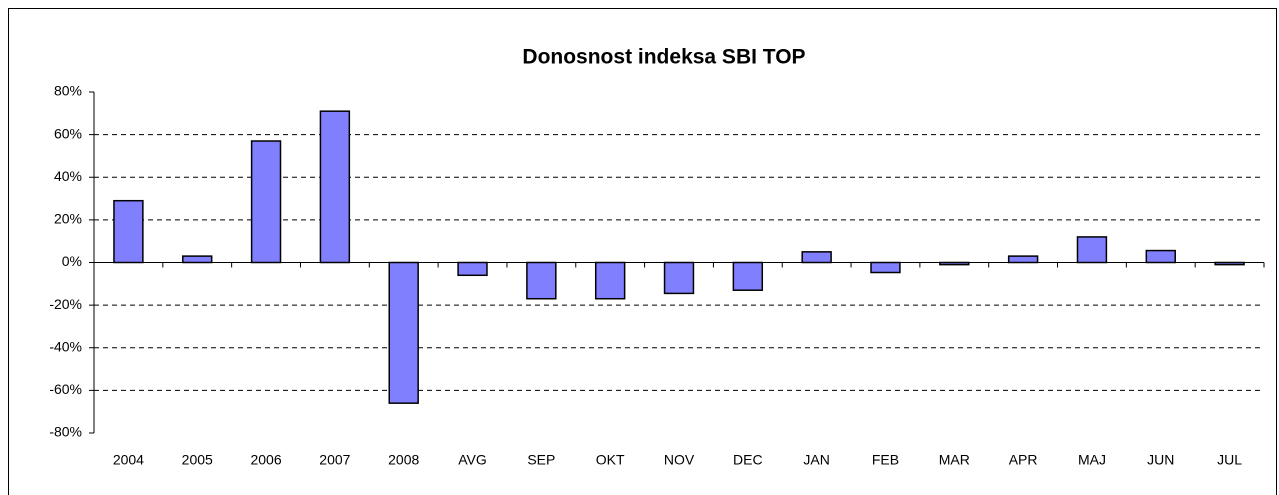 The image size is (1279, 495). I want to click on y-tick-label: 60%, so click(68, 133).